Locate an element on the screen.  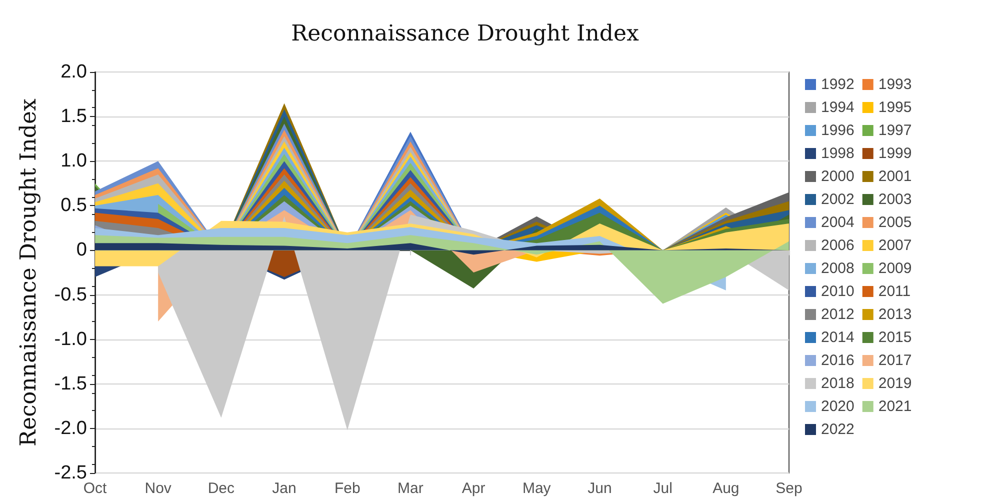
legend-label: 1995 is located at coordinates (895, 107).